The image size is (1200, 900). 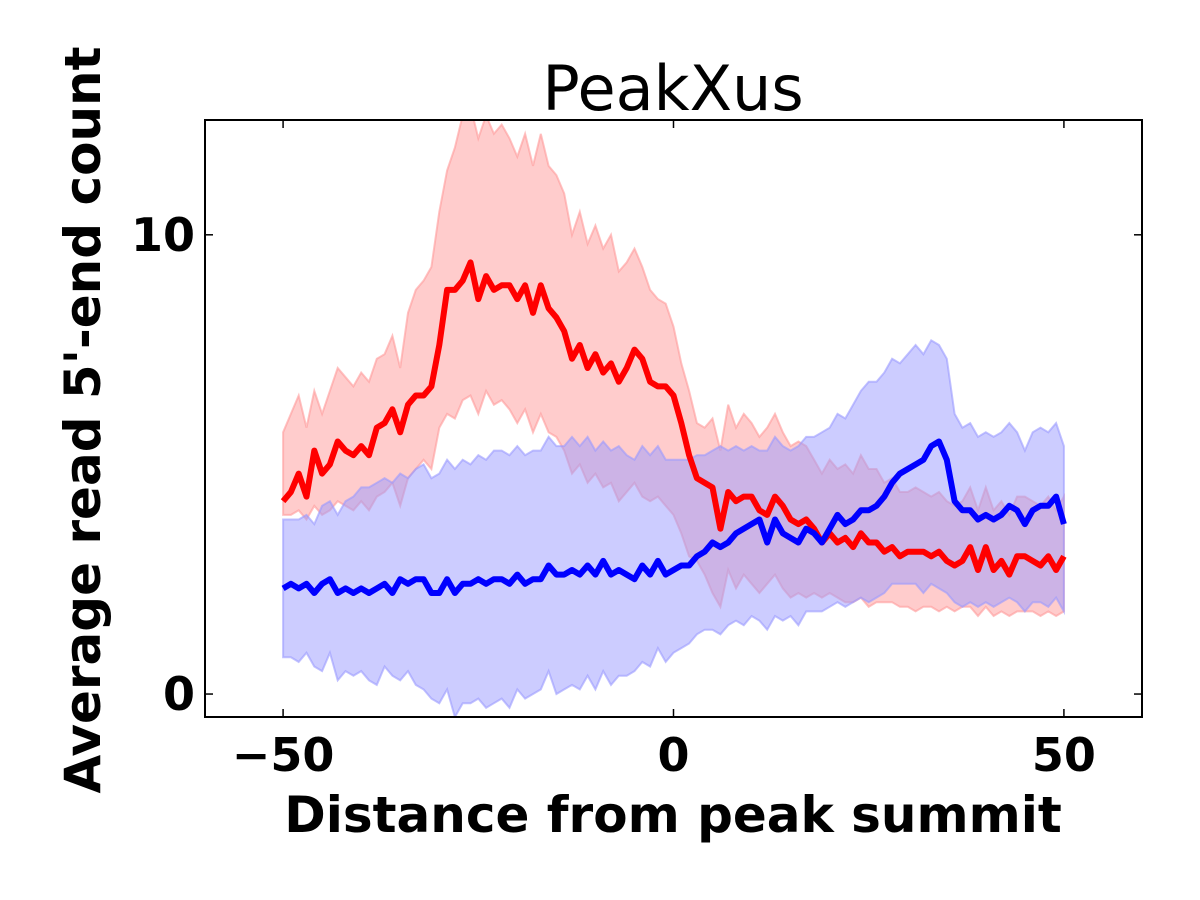 I want to click on x-axis-label: Distance from peak summit, so click(x=673, y=815).